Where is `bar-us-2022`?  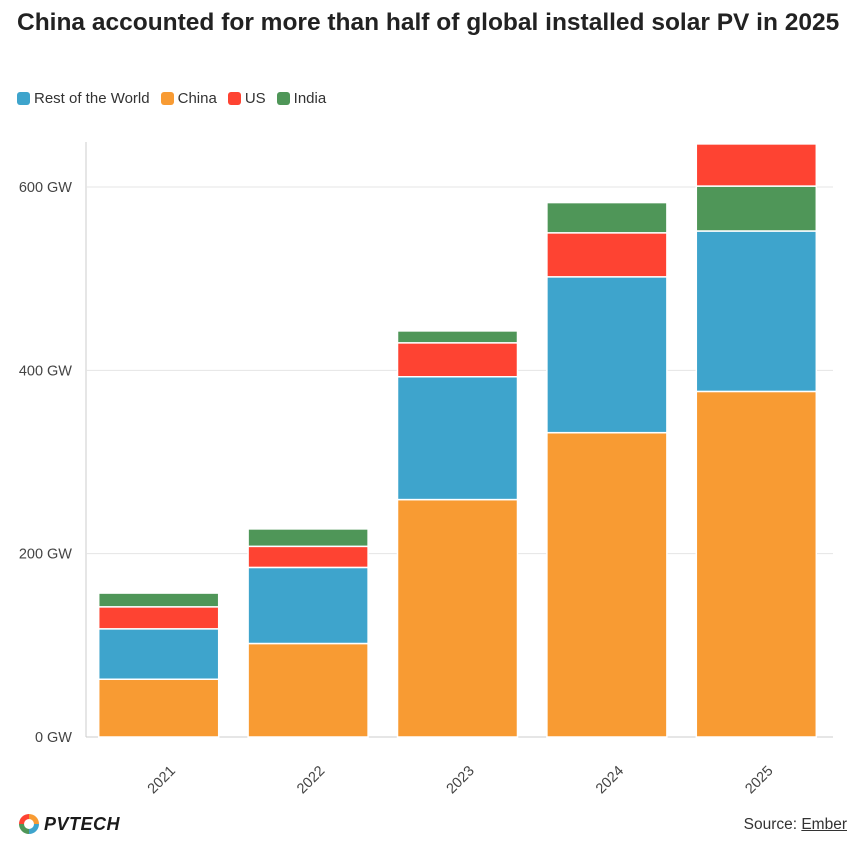 bar-us-2022 is located at coordinates (308, 557).